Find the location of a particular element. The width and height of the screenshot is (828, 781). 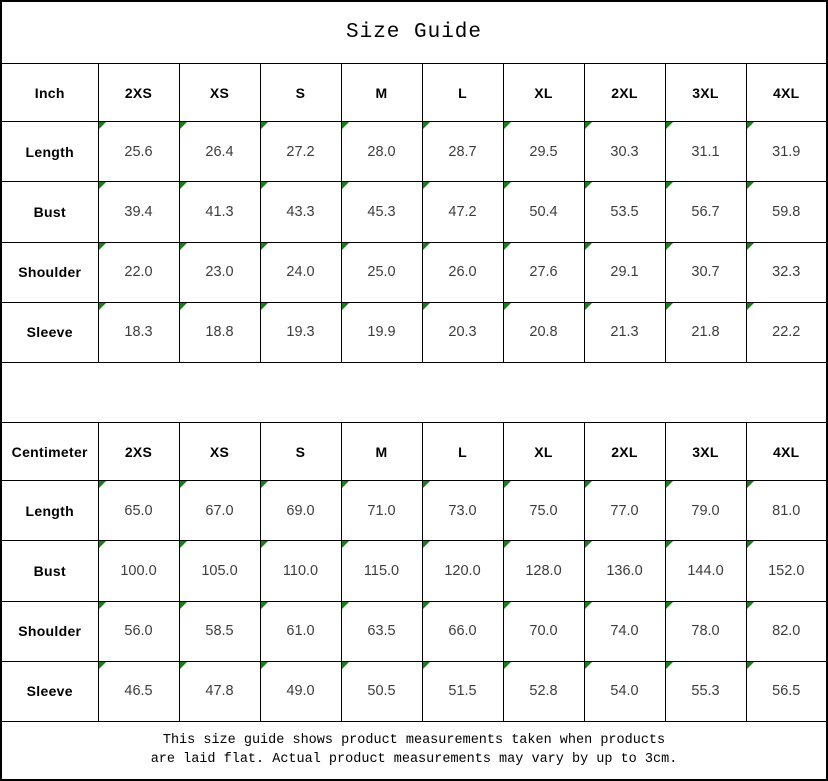

measurement-value: 27.6 is located at coordinates (543, 272).